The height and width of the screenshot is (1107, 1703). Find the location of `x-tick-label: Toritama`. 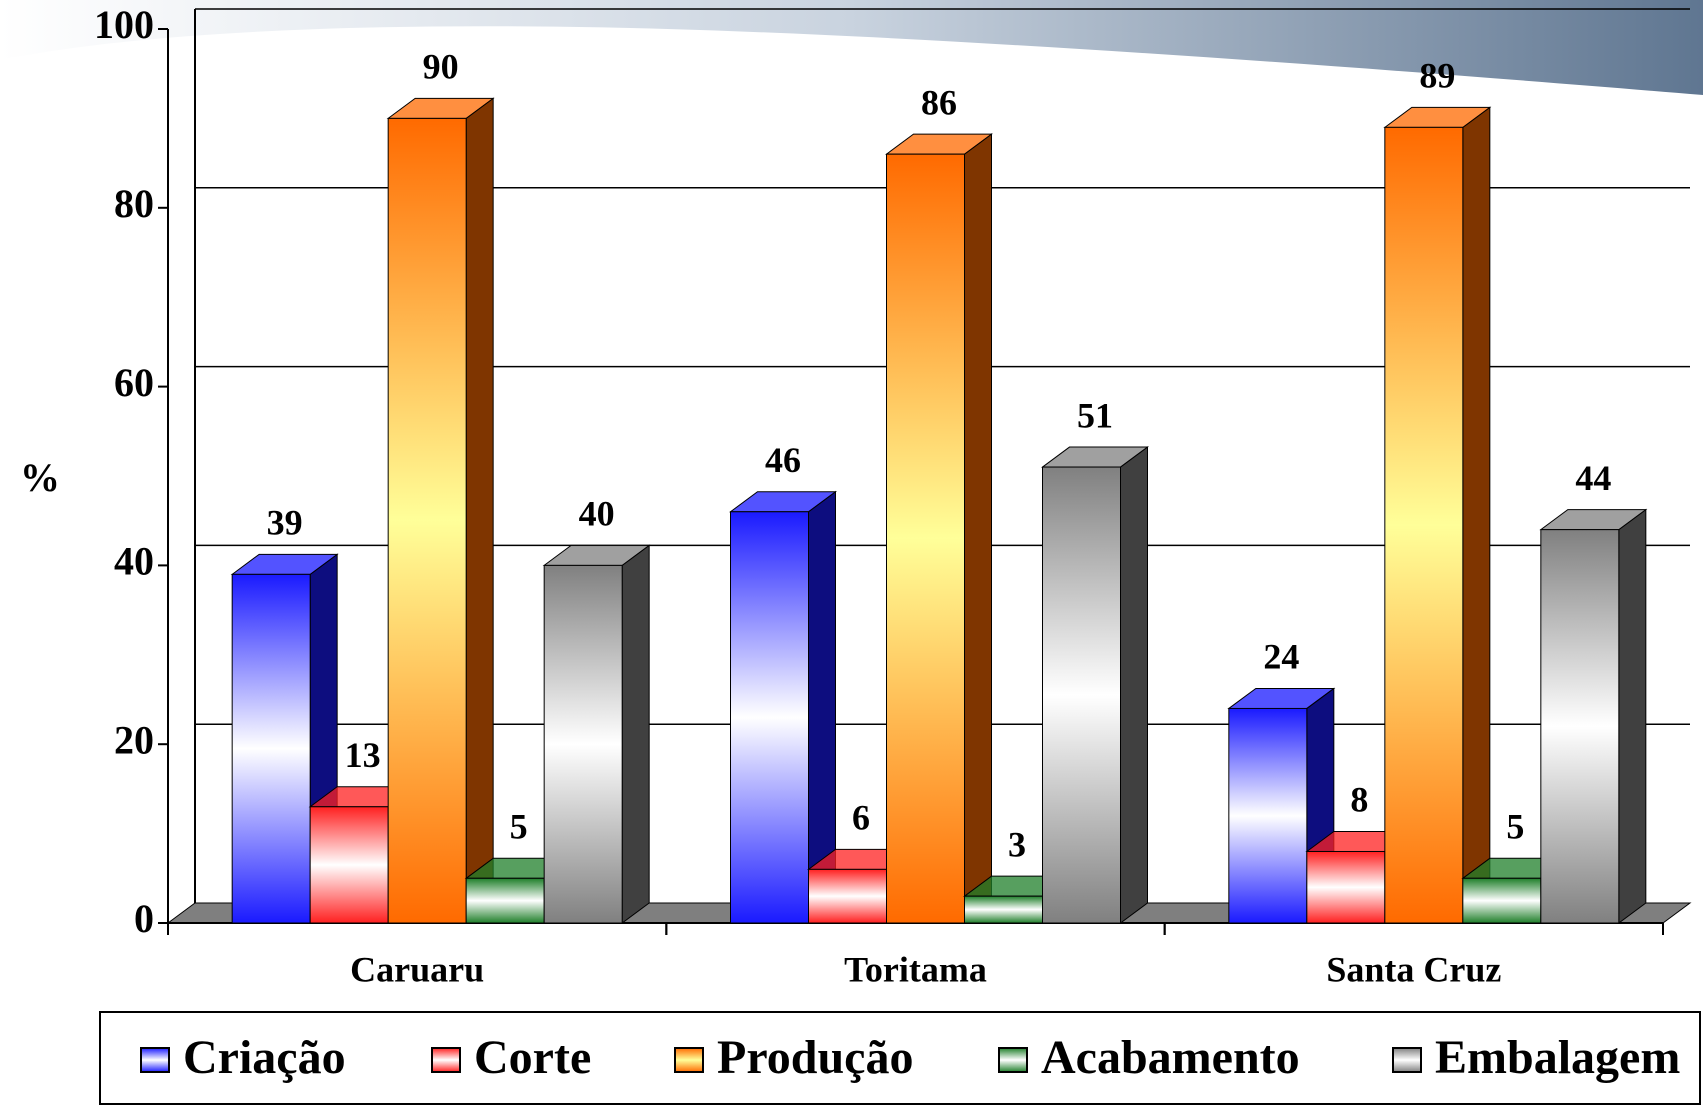

x-tick-label: Toritama is located at coordinates (915, 969).